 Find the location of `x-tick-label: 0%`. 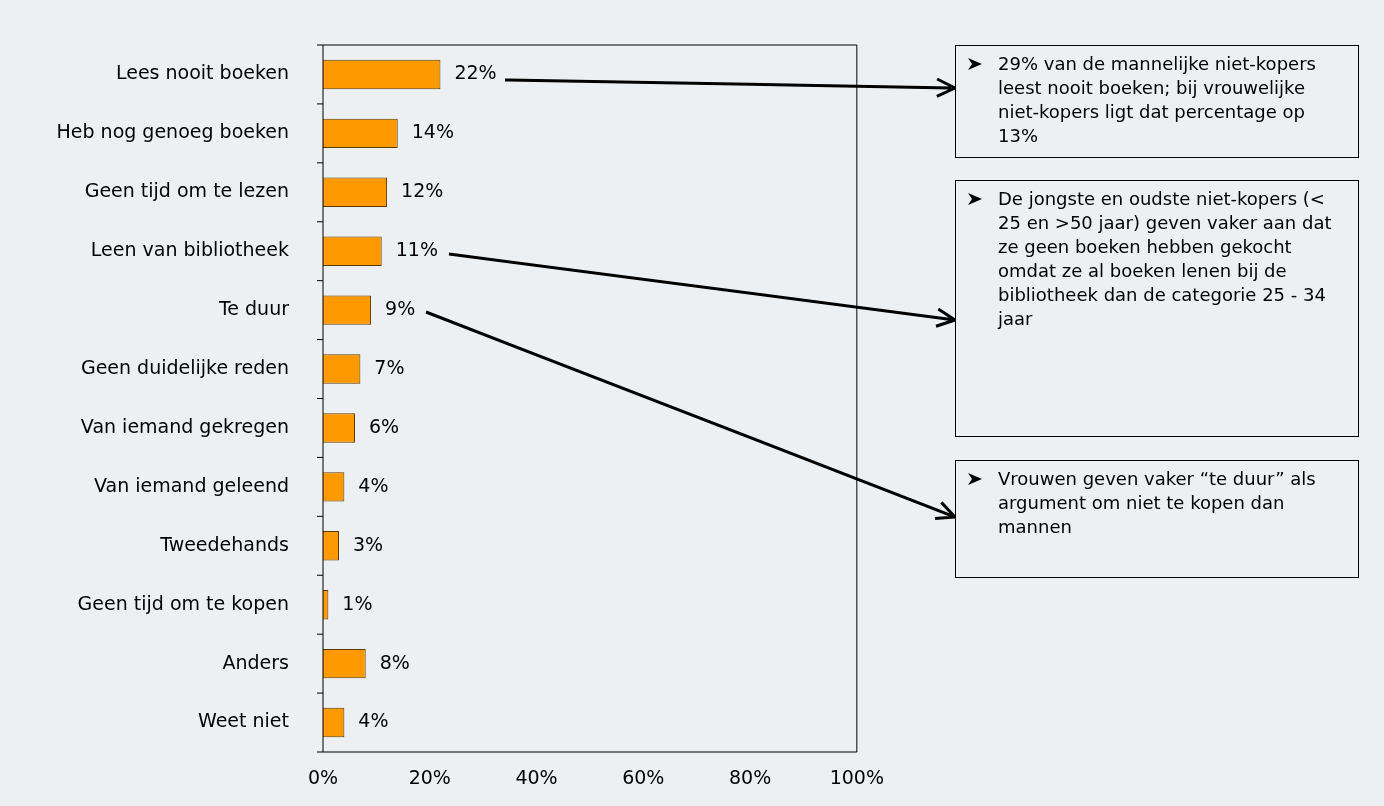

x-tick-label: 0% is located at coordinates (323, 777).